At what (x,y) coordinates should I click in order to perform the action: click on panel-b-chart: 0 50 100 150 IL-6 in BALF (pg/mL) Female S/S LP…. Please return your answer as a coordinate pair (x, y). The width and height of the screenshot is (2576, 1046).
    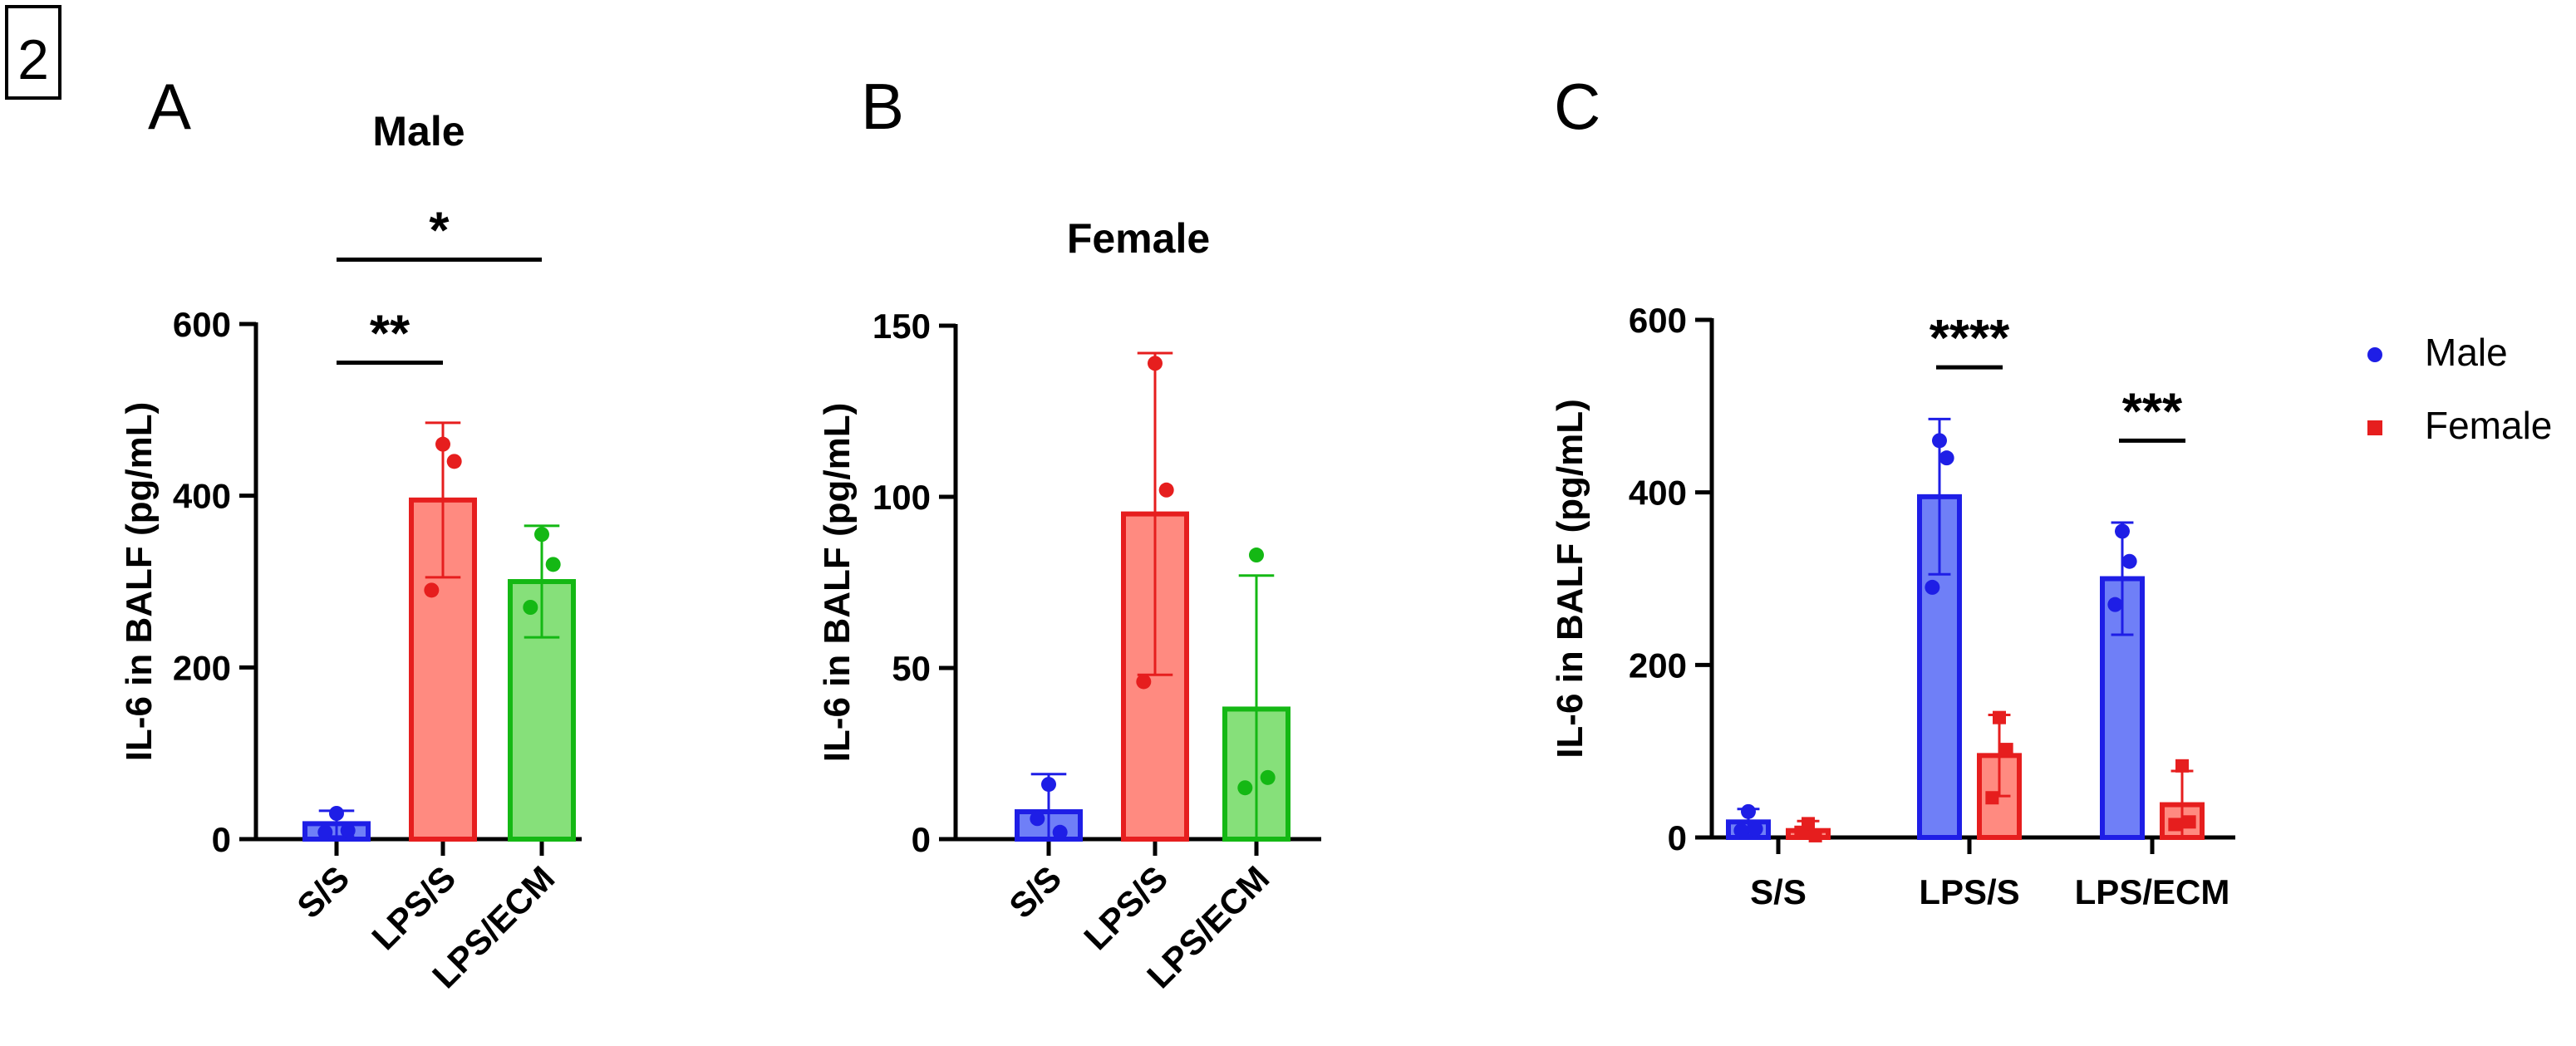
    Looking at the image, I should click on (1069, 605).